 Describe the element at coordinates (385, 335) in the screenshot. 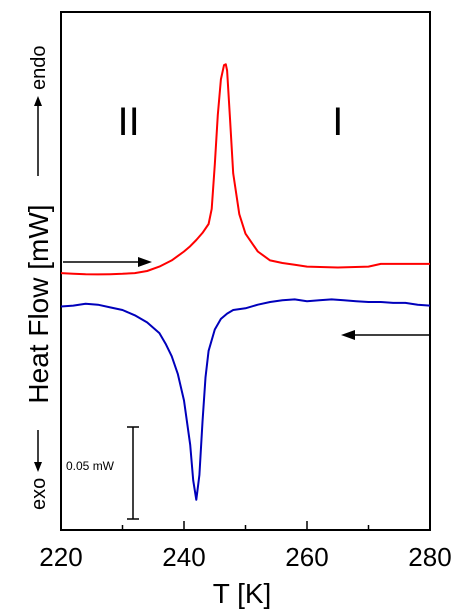

I see `cooling-direction-arrow` at that location.